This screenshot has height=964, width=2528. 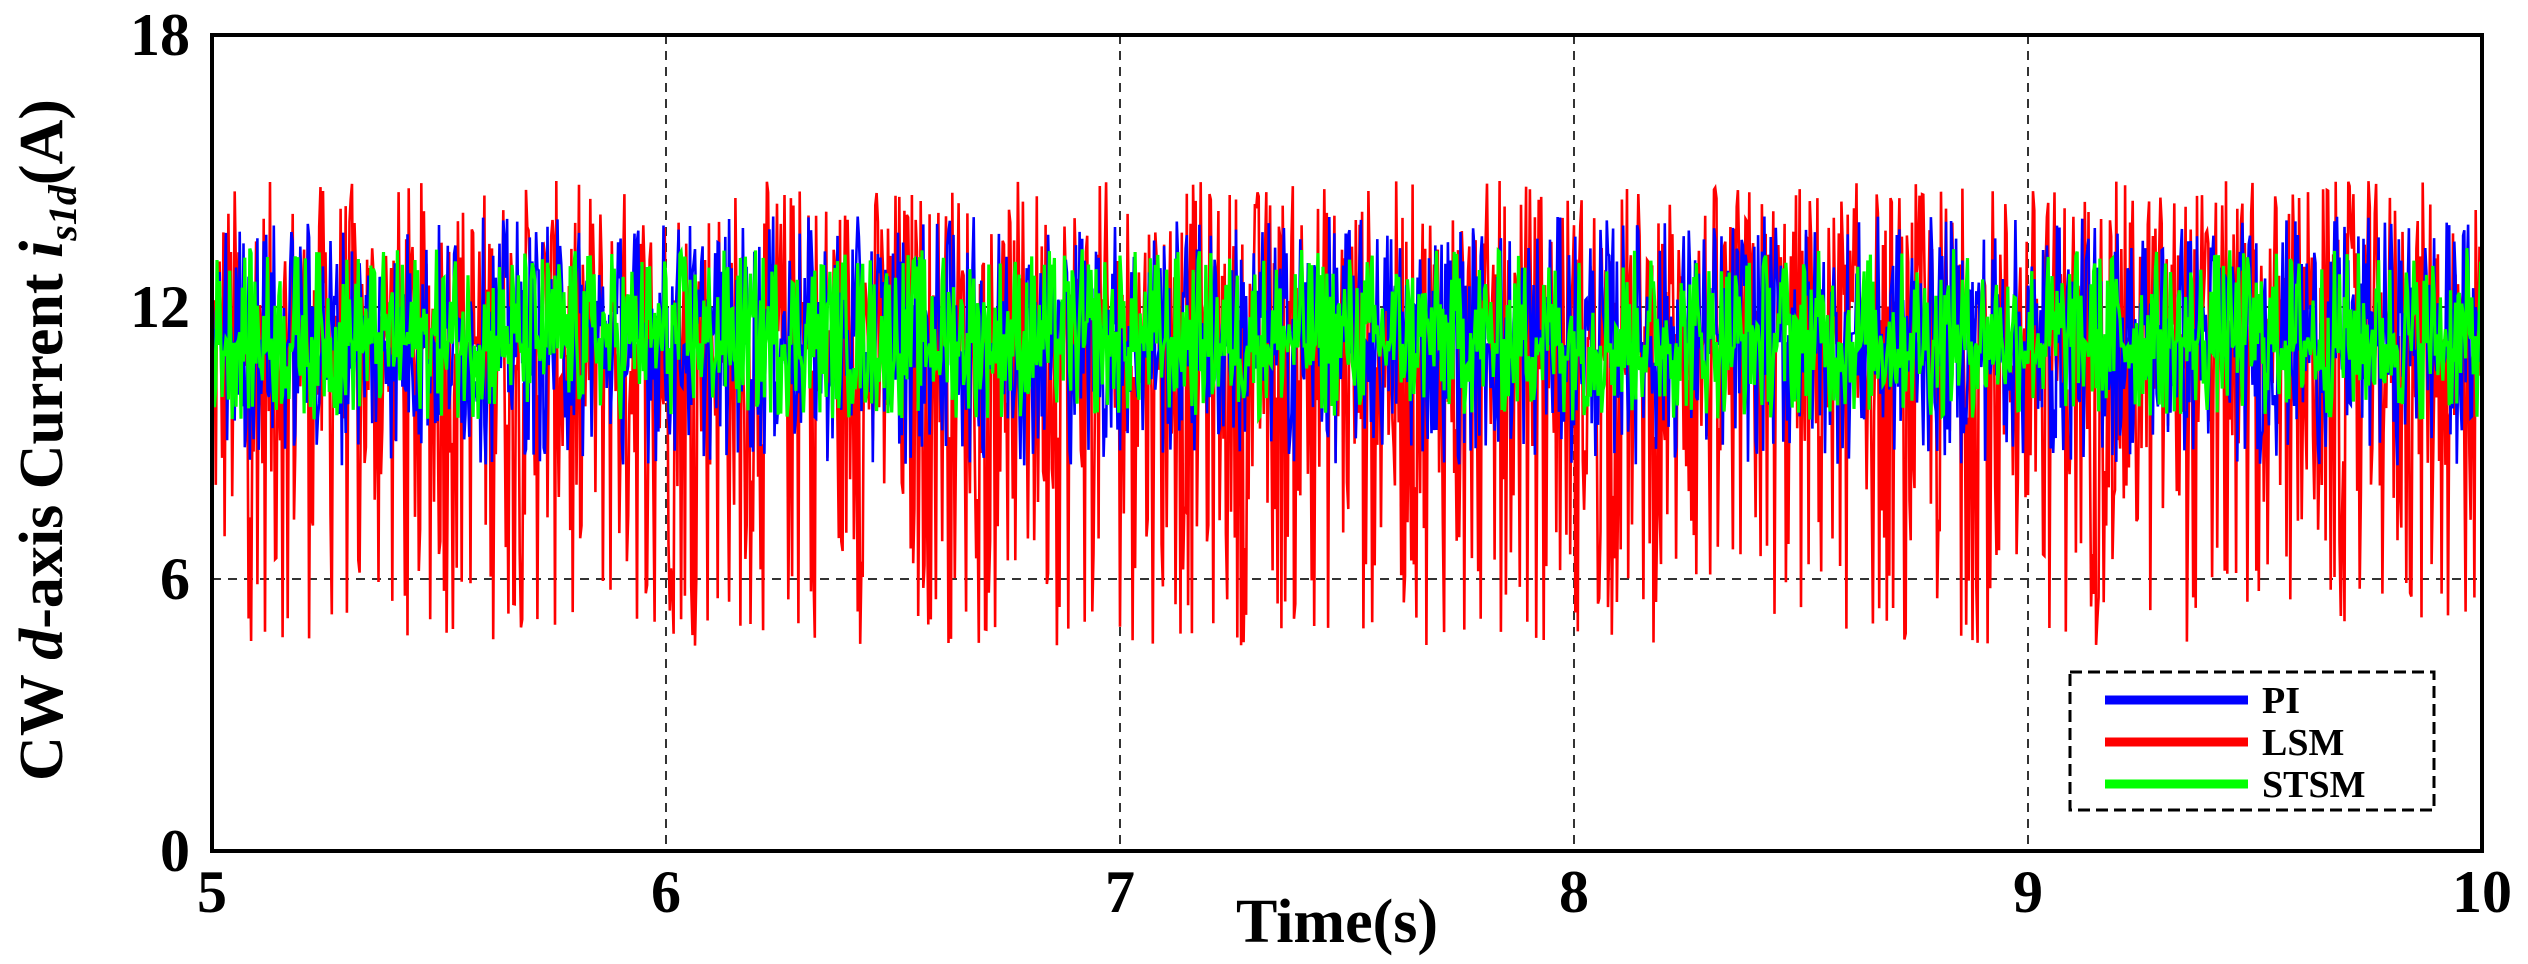 What do you see at coordinates (2482, 892) in the screenshot?
I see `x-tick-label: 10` at bounding box center [2482, 892].